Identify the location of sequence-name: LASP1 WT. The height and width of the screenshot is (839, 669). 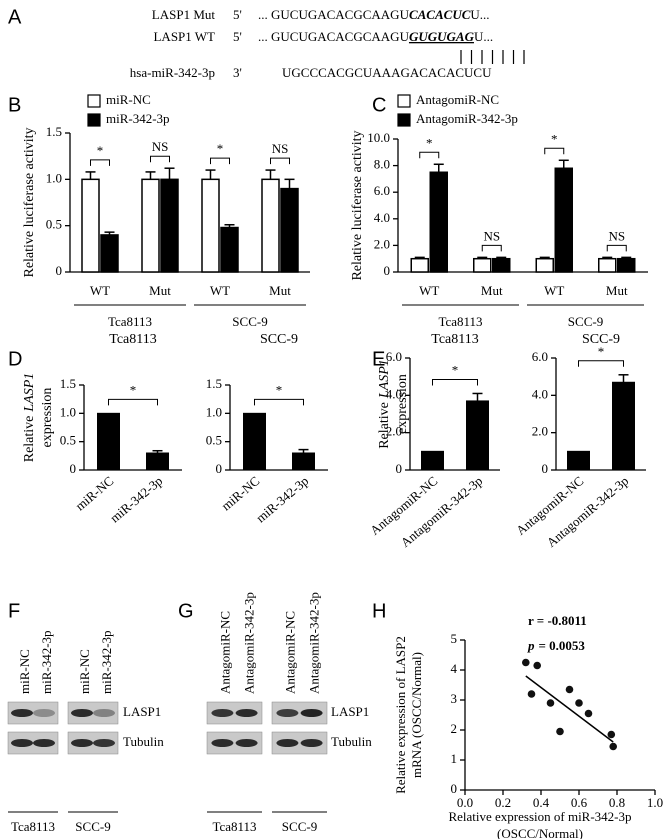
(184, 36).